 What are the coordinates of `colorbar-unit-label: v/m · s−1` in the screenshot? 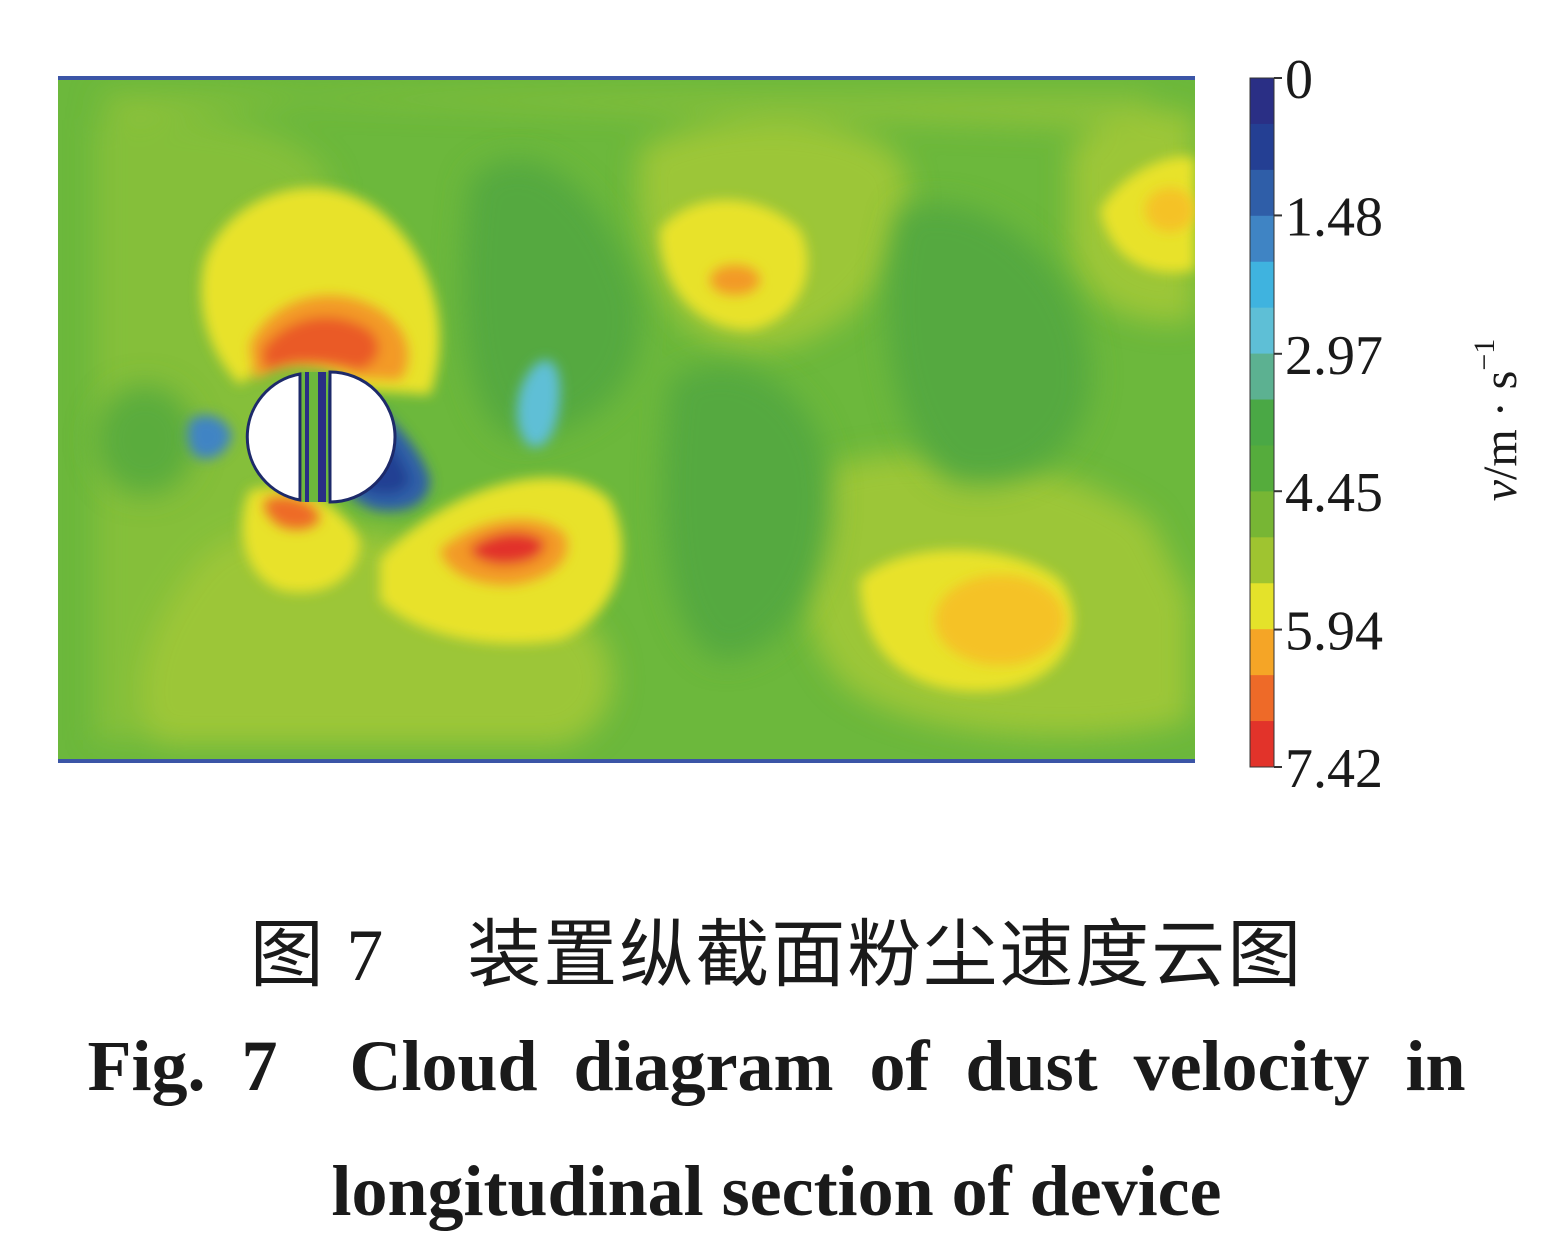 It's located at (1497, 420).